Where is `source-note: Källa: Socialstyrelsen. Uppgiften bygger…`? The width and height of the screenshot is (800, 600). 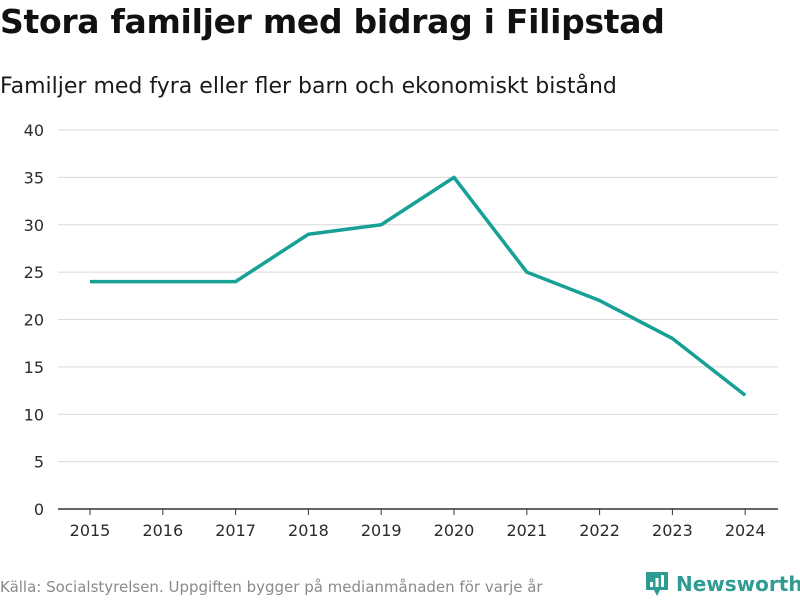 source-note: Källa: Socialstyrelsen. Uppgiften bygger… is located at coordinates (271, 587).